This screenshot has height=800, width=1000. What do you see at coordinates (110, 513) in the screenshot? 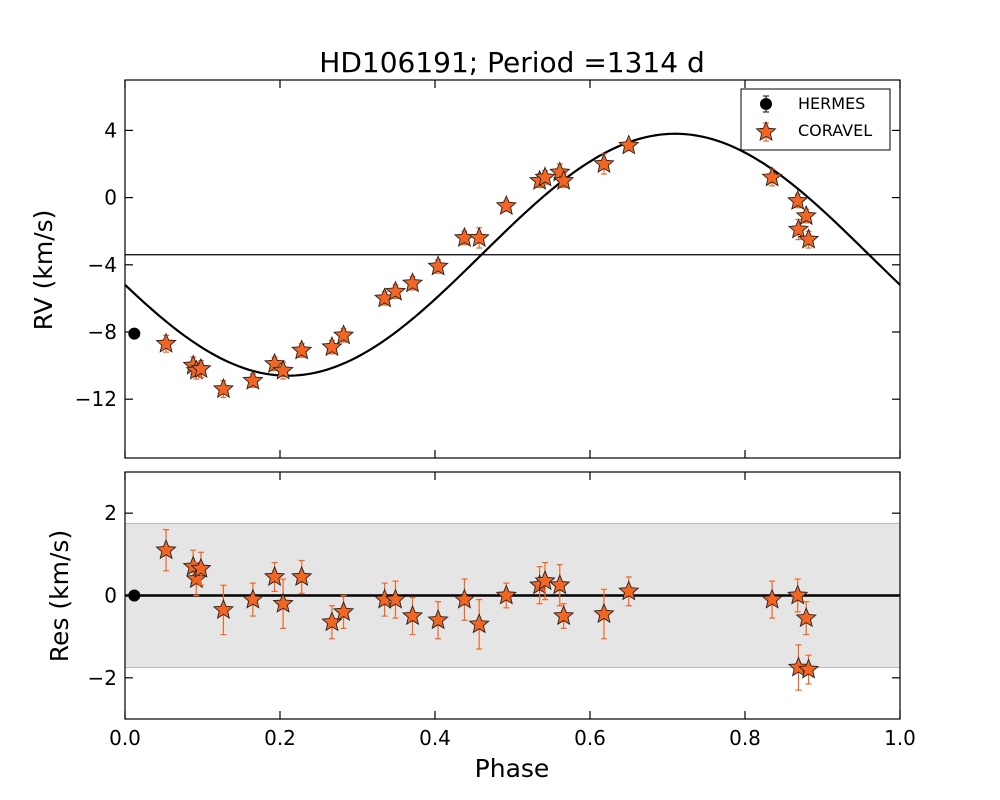
I see `y-tick-label: 2` at bounding box center [110, 513].